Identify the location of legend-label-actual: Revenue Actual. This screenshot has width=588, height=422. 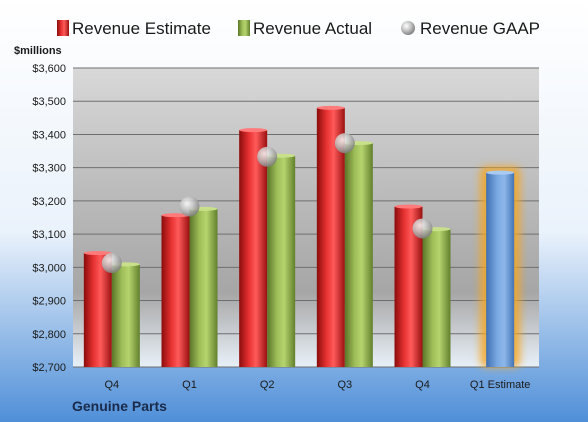
(312, 28).